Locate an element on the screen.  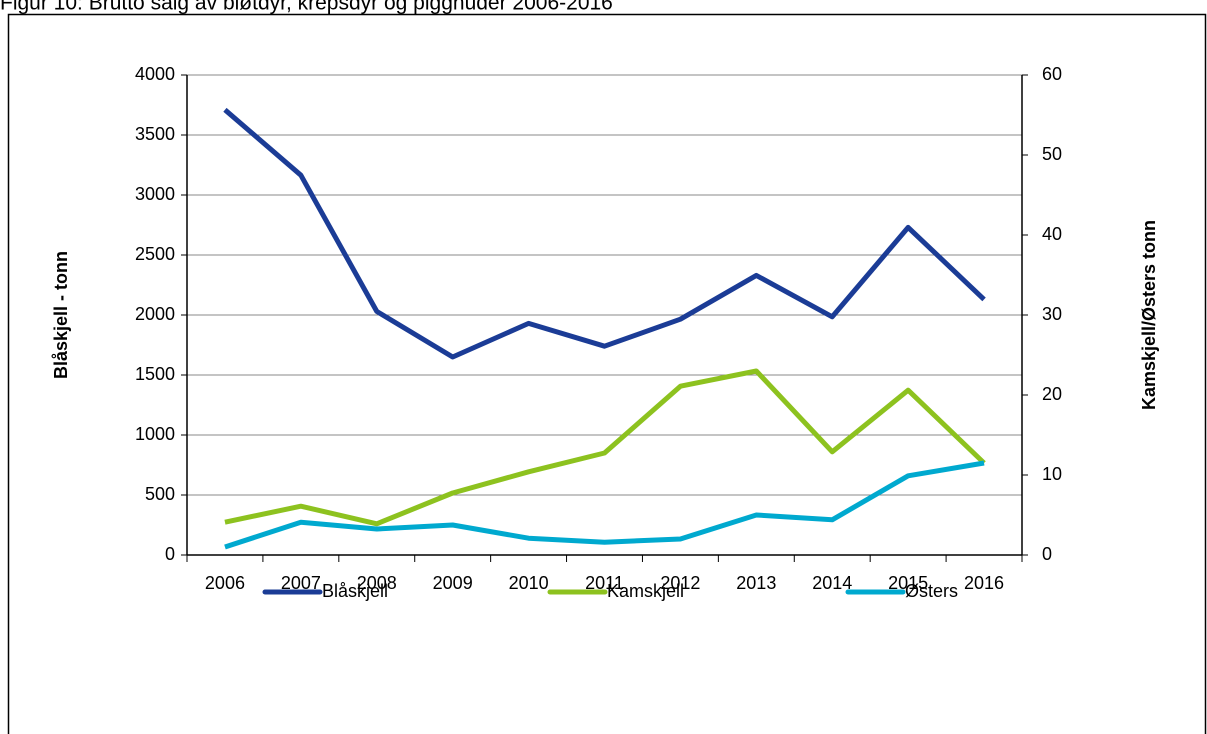
y-tick-label: 0 is located at coordinates (170, 554).